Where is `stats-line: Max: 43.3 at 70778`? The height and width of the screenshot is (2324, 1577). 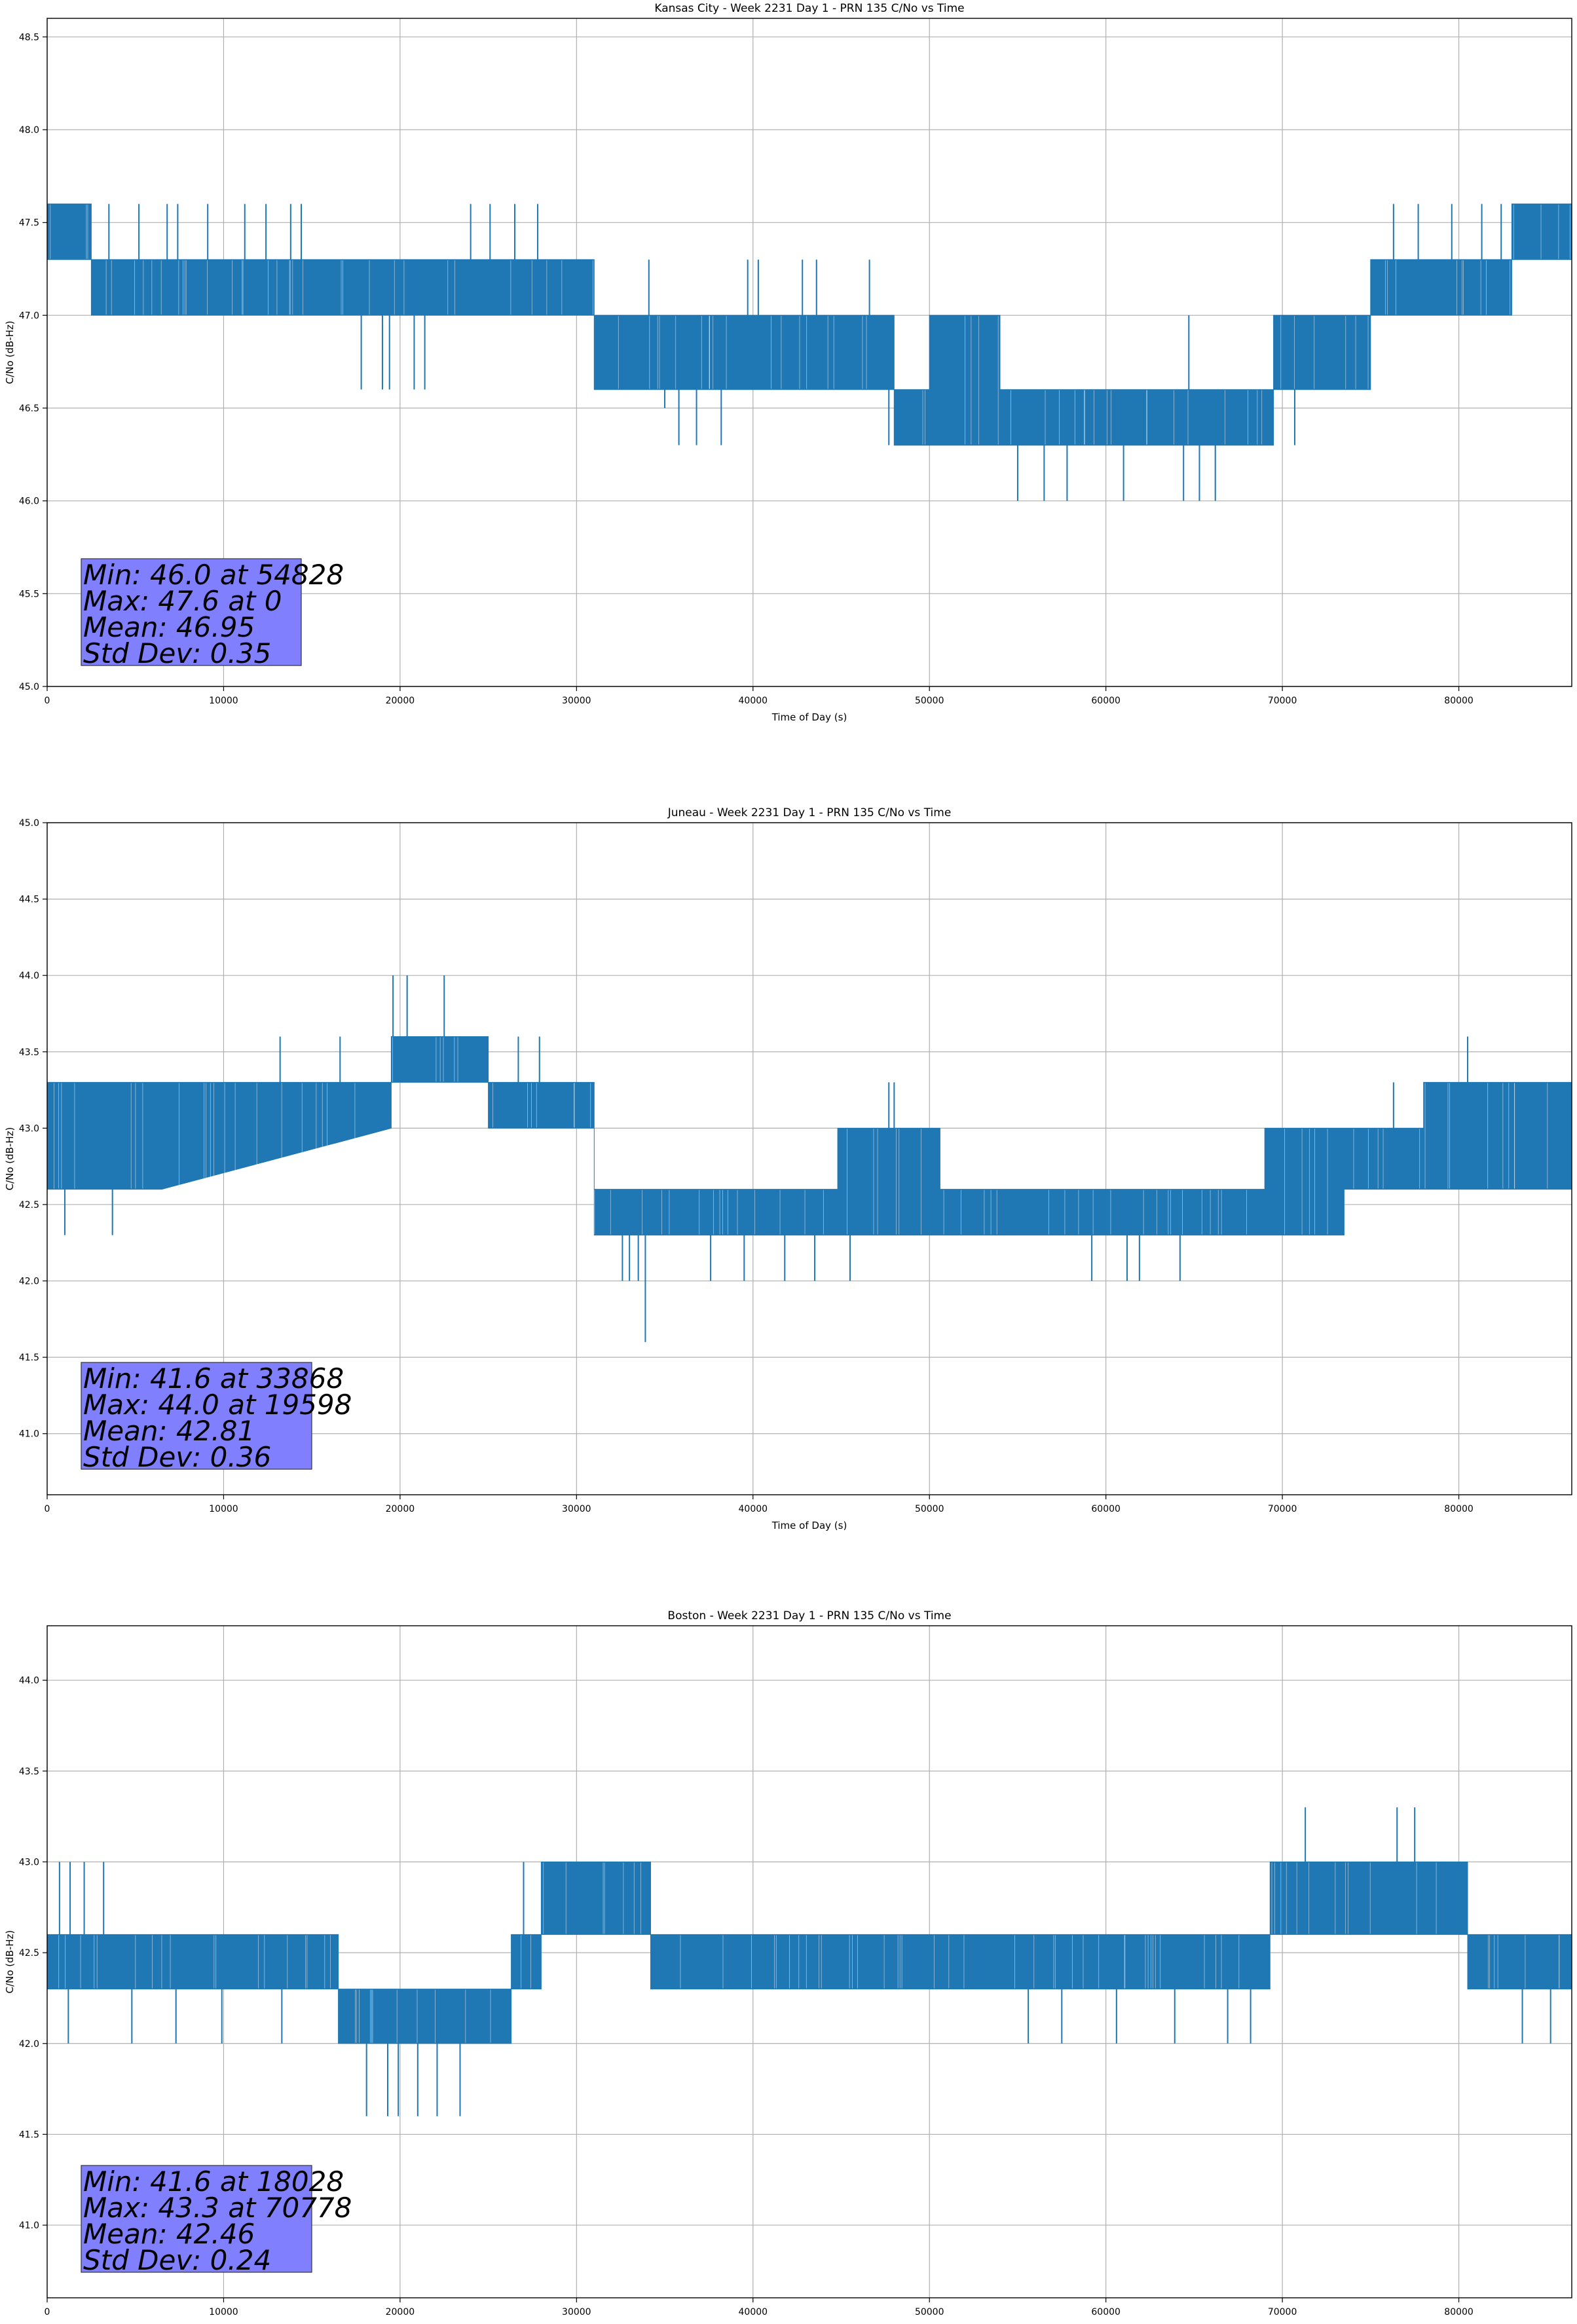
stats-line: Max: 43.3 at 70778 is located at coordinates (217, 2208).